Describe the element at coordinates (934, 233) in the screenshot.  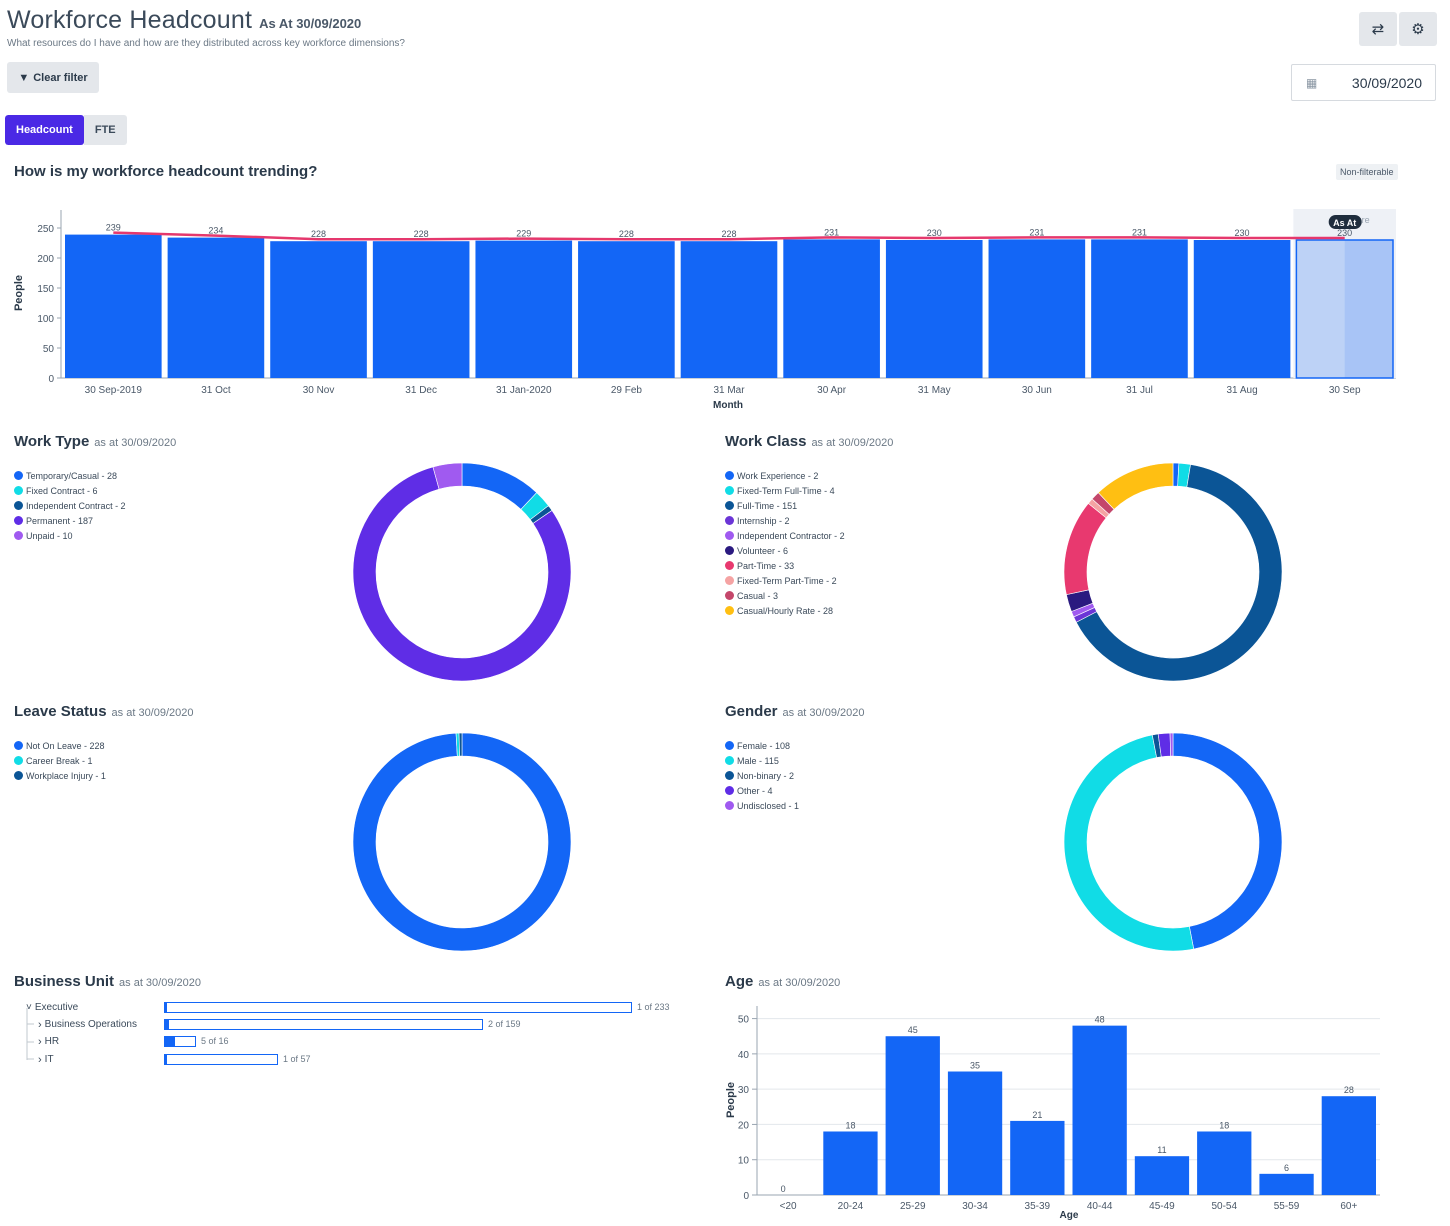
I see `trend-data-label: 230` at that location.